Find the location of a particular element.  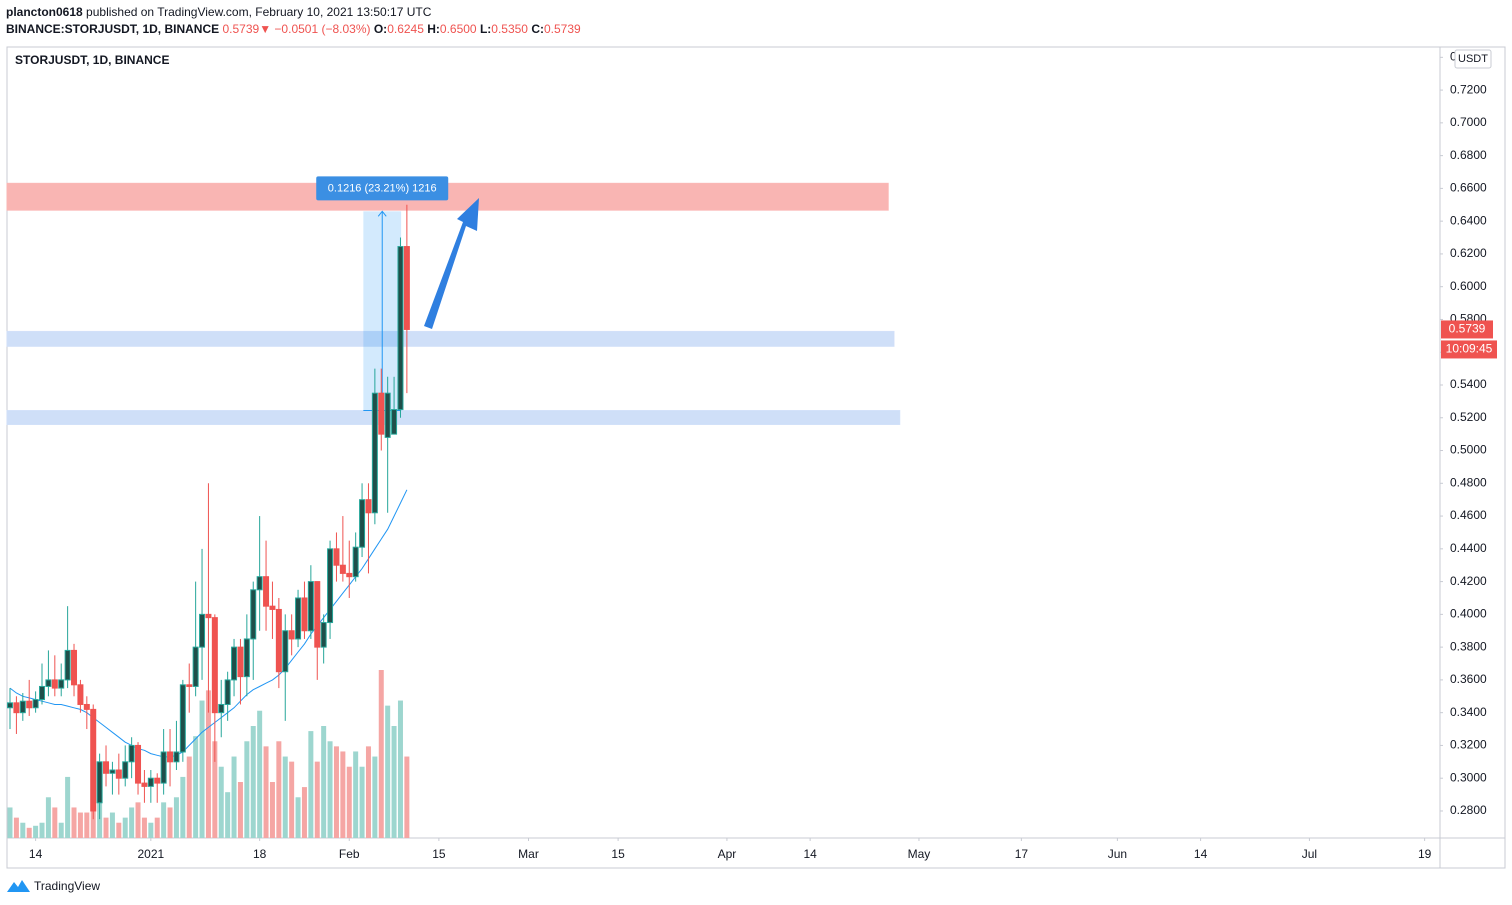

last-price-box is located at coordinates (1467, 329).